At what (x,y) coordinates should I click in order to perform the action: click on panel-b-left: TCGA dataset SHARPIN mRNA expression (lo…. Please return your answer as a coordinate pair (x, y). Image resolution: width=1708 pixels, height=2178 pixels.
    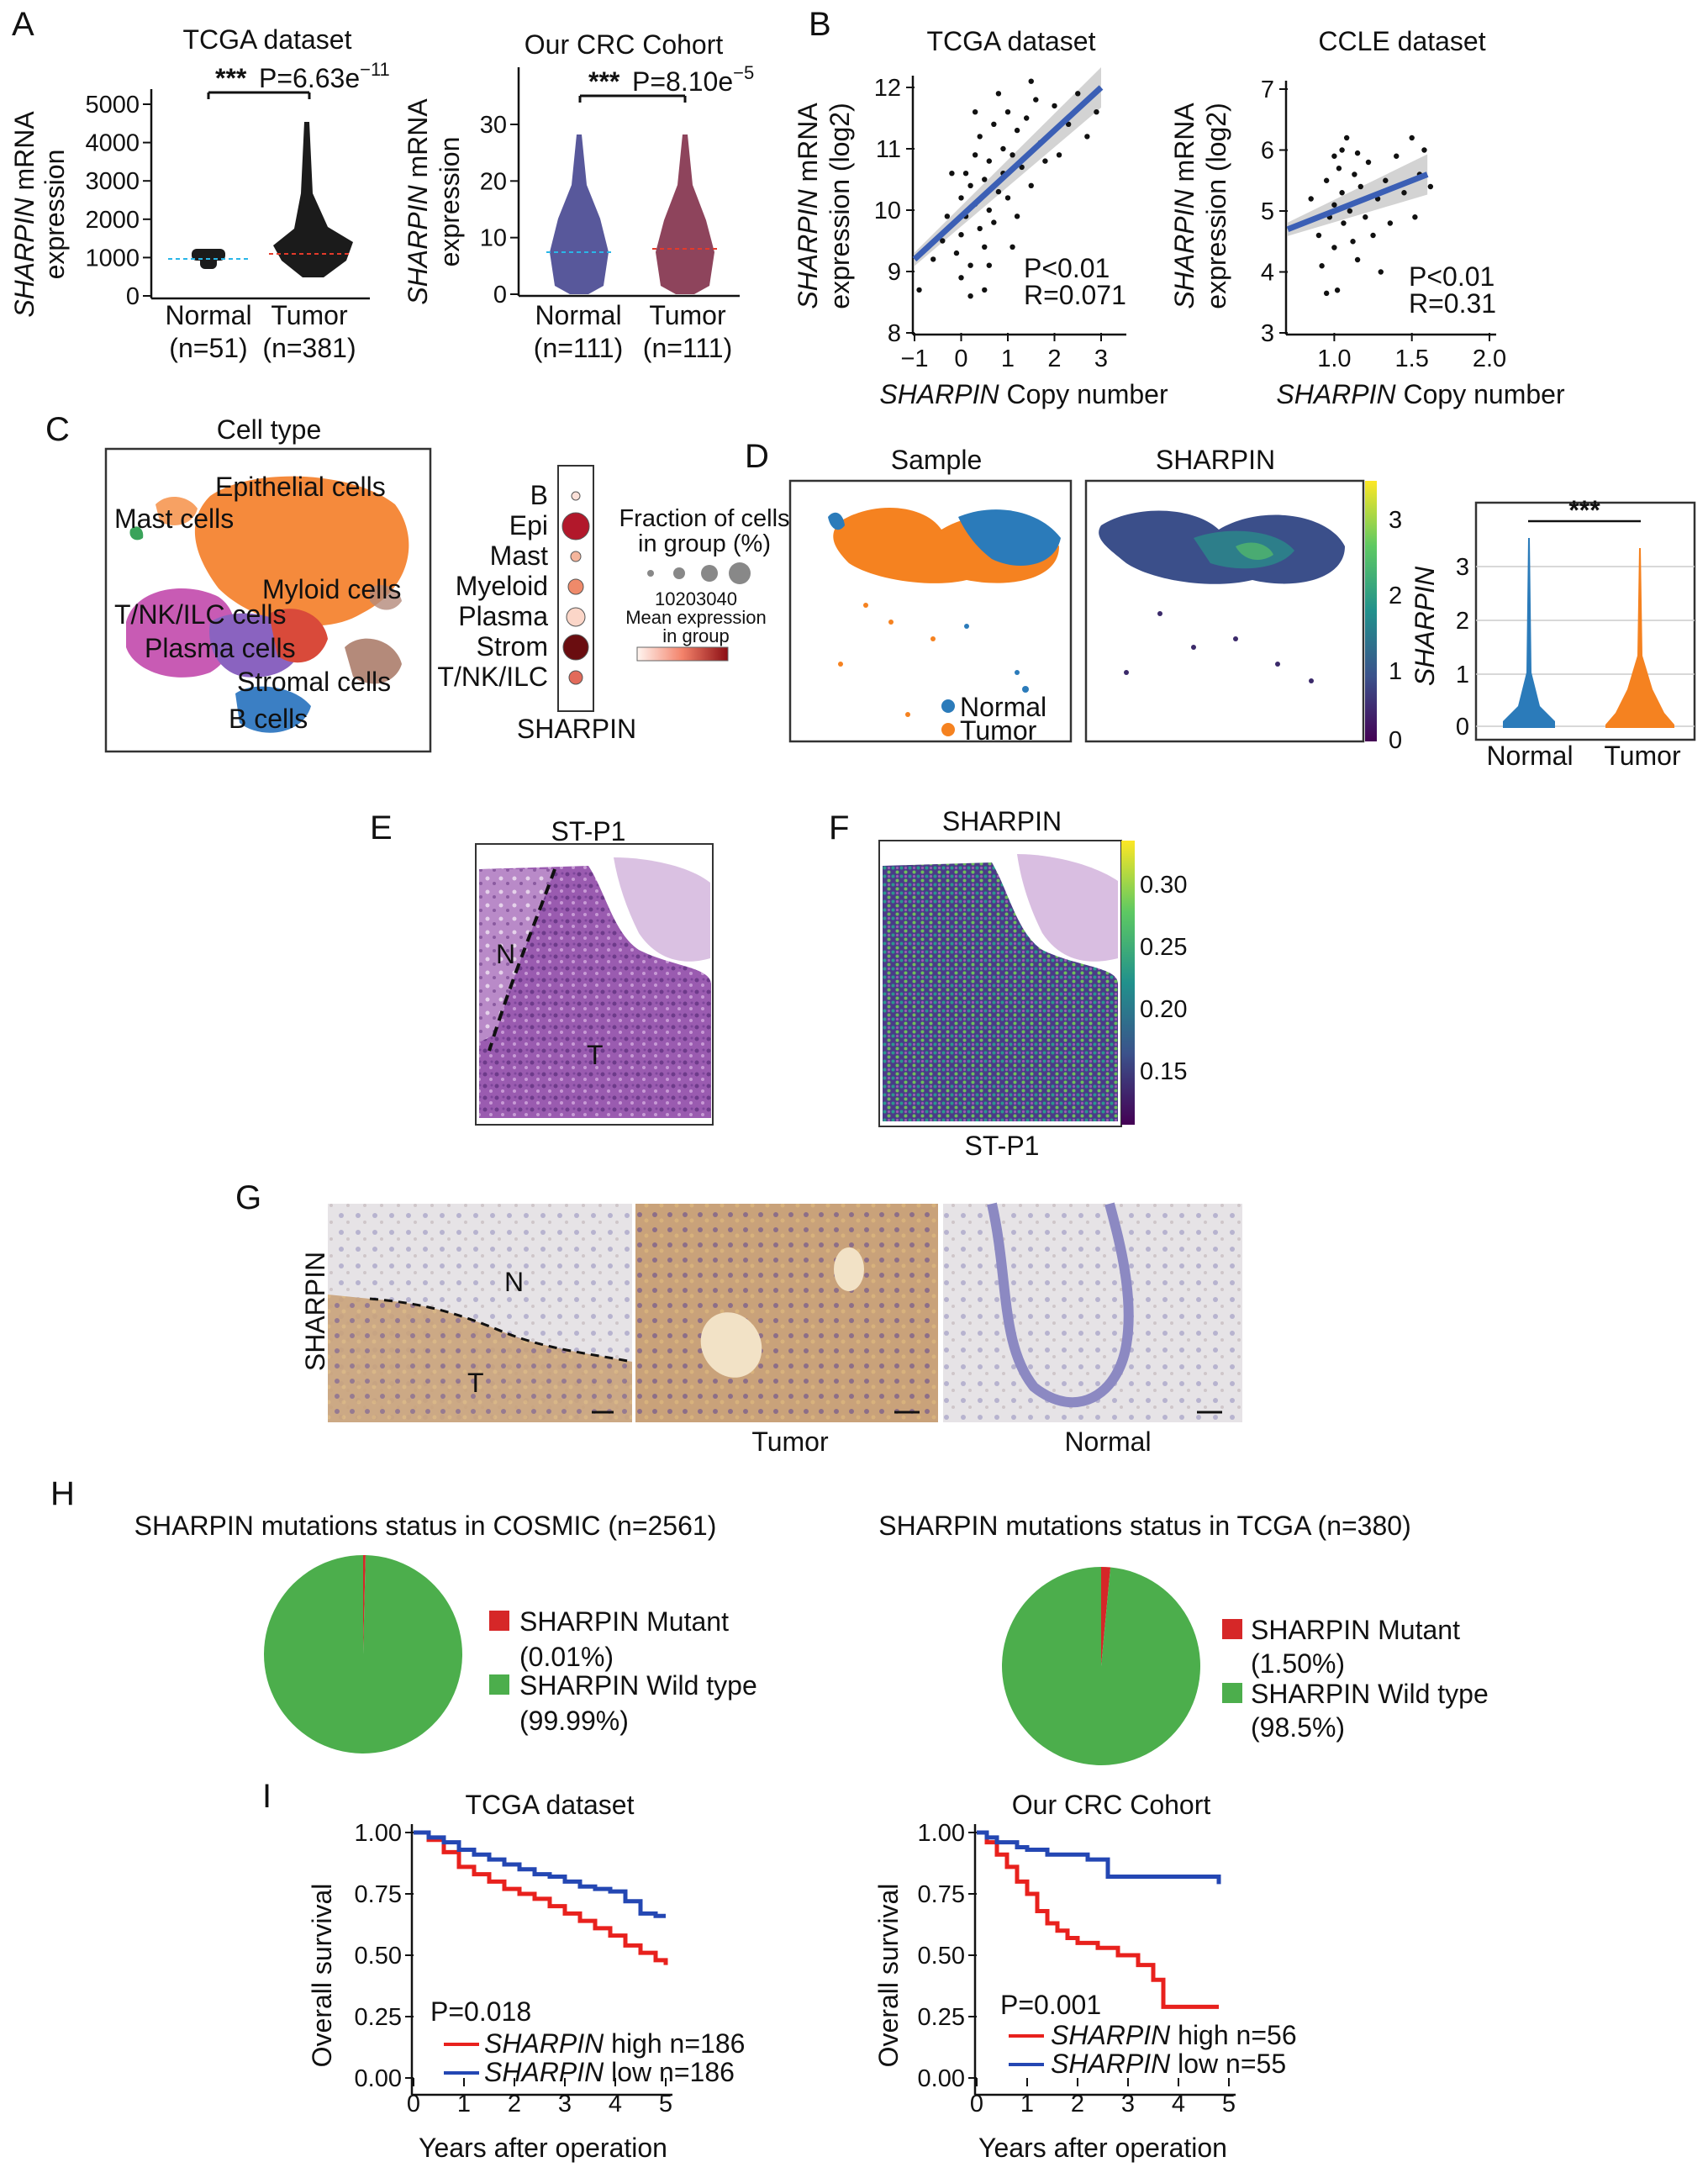
    Looking at the image, I should click on (980, 217).